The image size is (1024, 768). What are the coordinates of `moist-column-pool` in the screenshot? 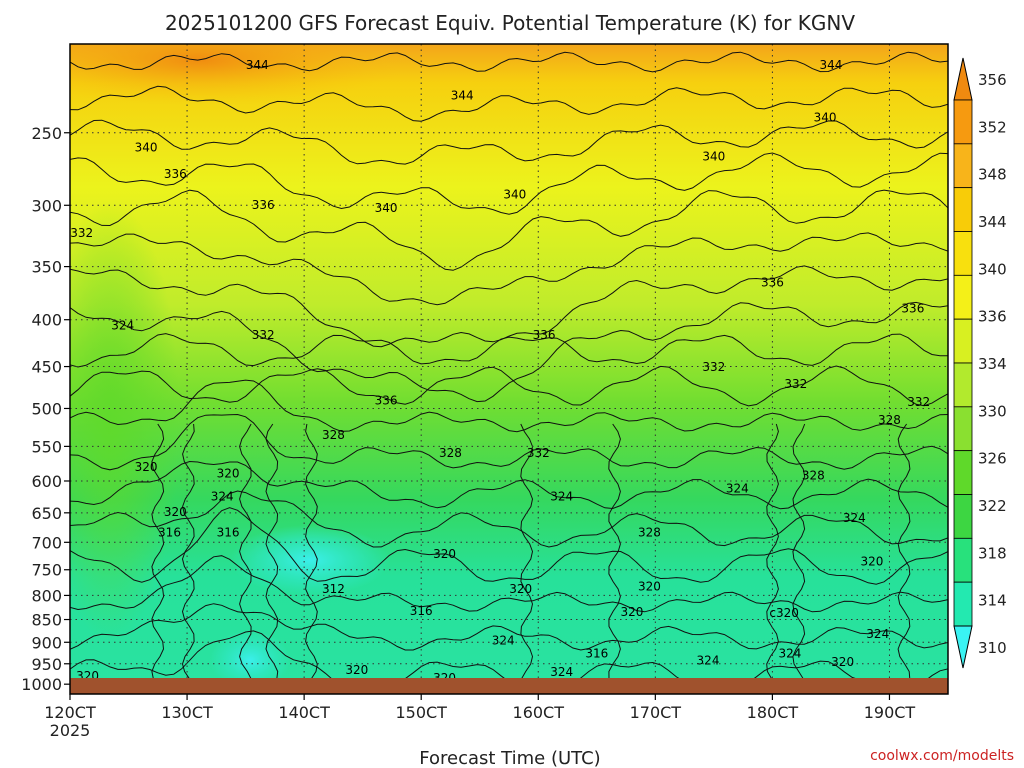 It's located at (125, 420).